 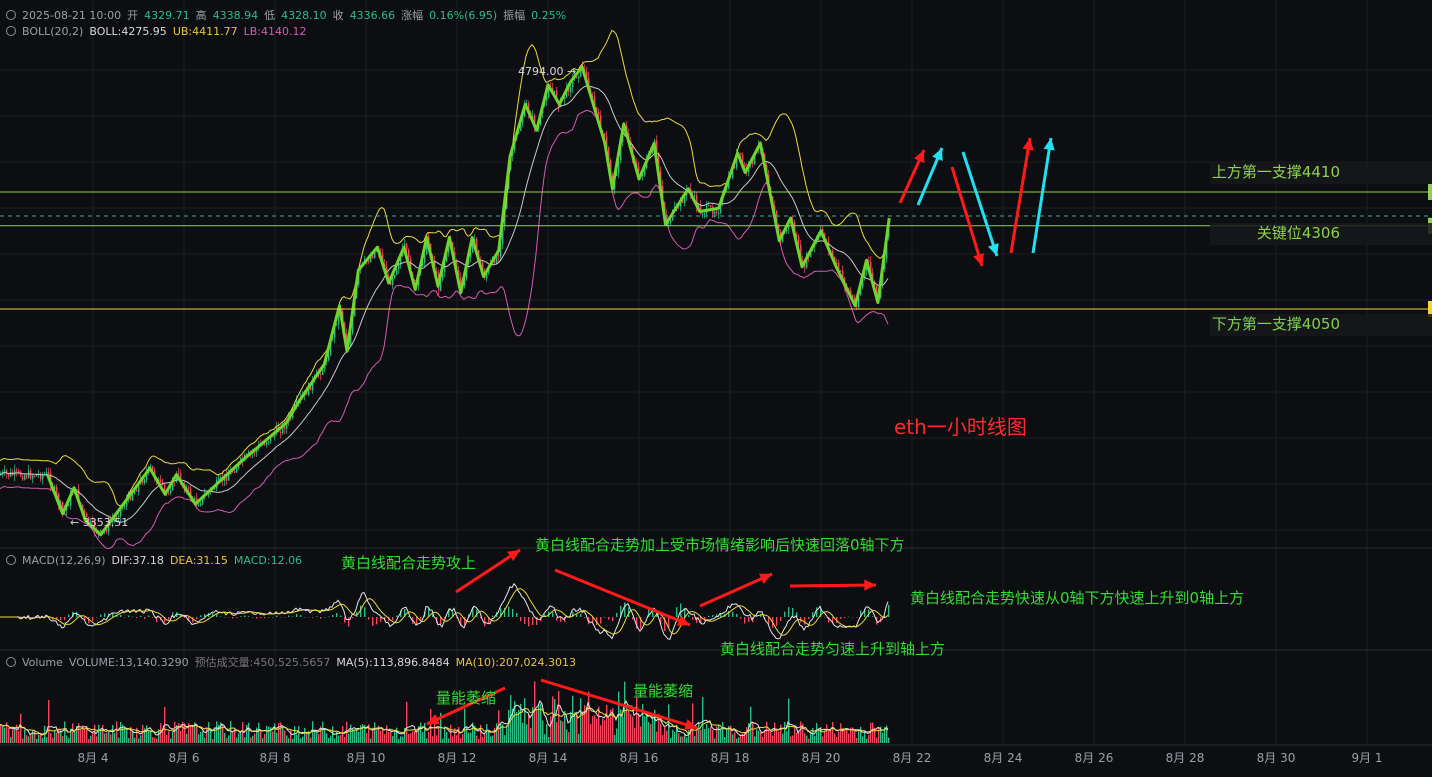 I want to click on x-tick-label: 8月 26, so click(x=1094, y=758).